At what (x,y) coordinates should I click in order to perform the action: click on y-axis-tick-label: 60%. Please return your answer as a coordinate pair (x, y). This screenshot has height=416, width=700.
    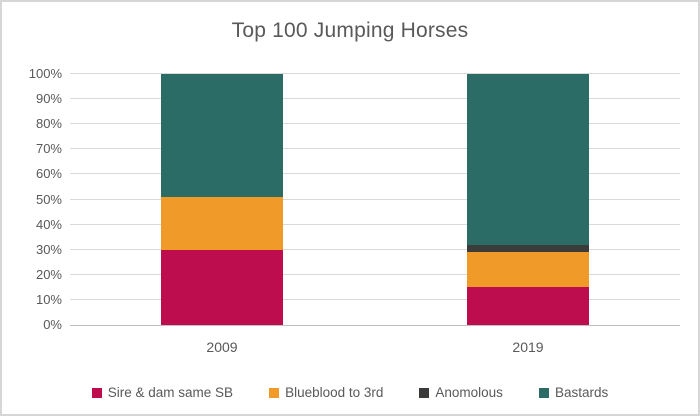
    Looking at the image, I should click on (48, 174).